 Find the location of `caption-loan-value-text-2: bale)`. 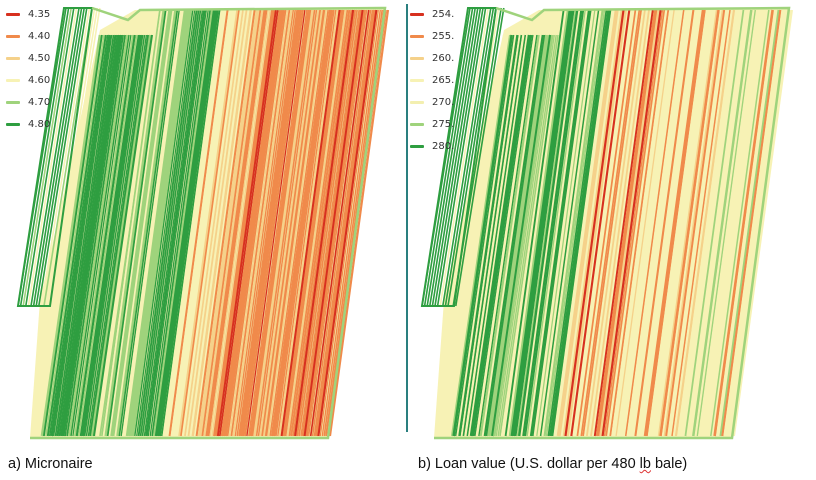

caption-loan-value-text-2: bale) is located at coordinates (669, 464).